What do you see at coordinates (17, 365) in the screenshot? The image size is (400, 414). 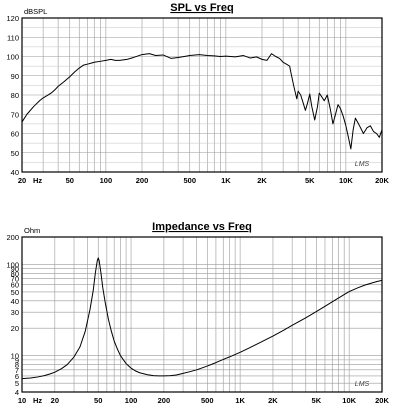 I see `y-tick-label: 8` at bounding box center [17, 365].